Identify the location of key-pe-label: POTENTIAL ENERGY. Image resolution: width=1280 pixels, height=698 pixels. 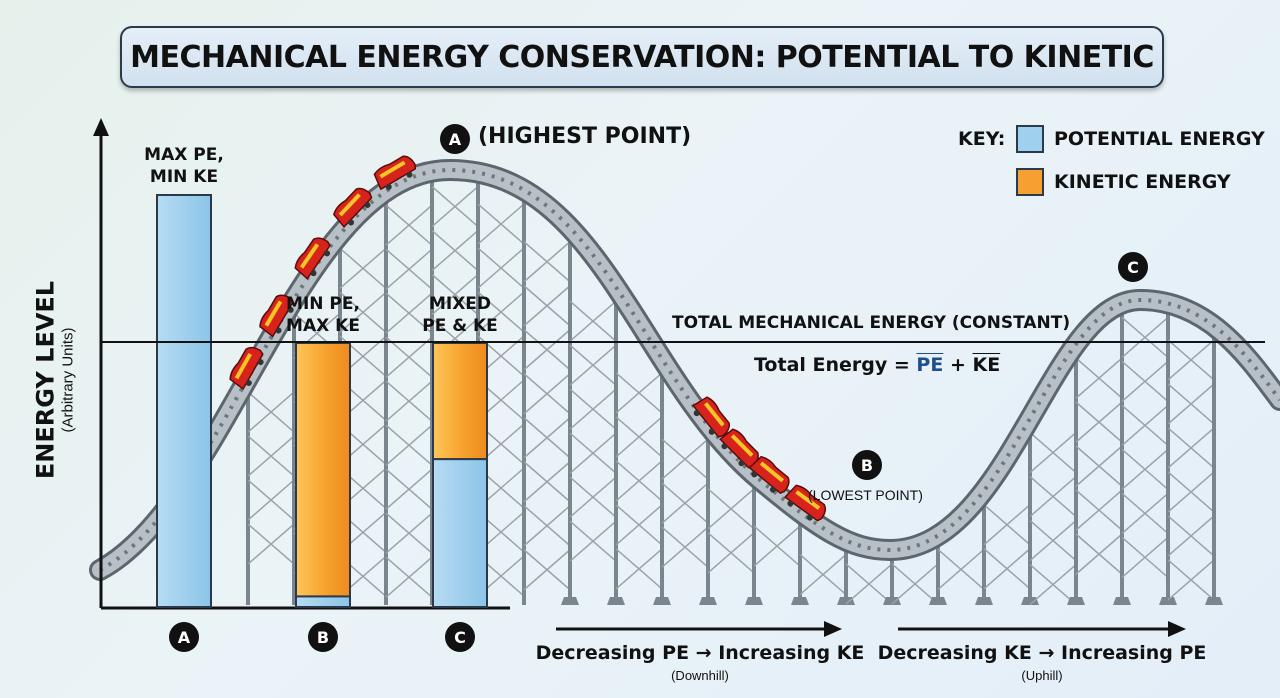
(1159, 139).